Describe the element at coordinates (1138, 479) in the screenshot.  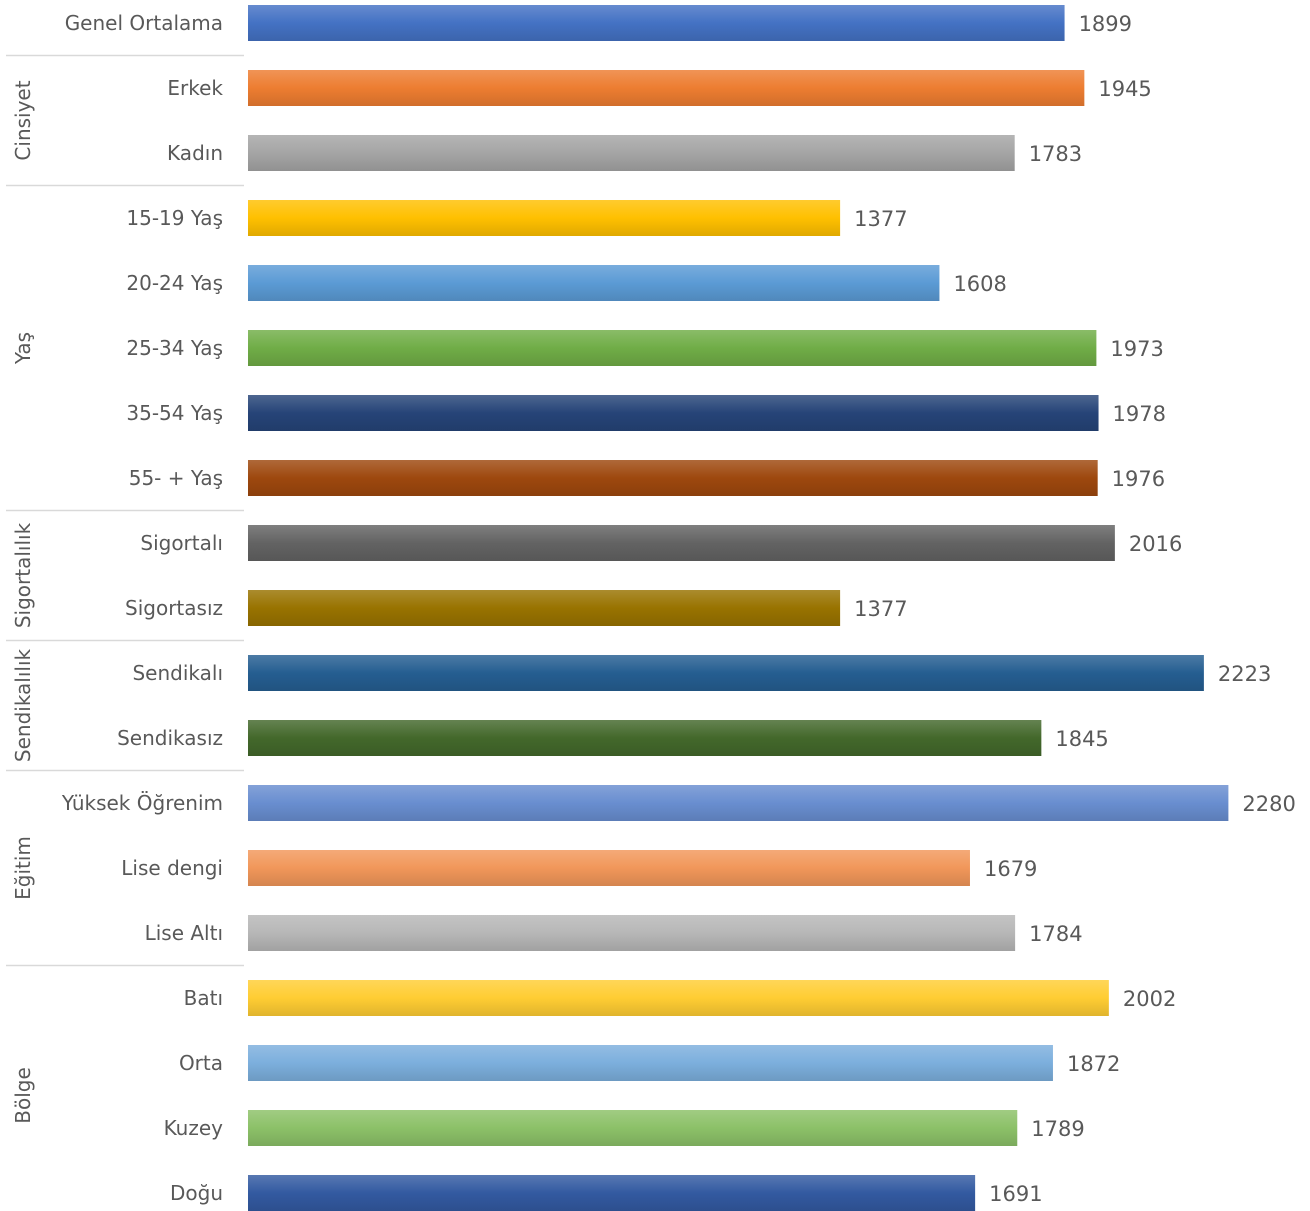
I see `value-label: 1976` at that location.